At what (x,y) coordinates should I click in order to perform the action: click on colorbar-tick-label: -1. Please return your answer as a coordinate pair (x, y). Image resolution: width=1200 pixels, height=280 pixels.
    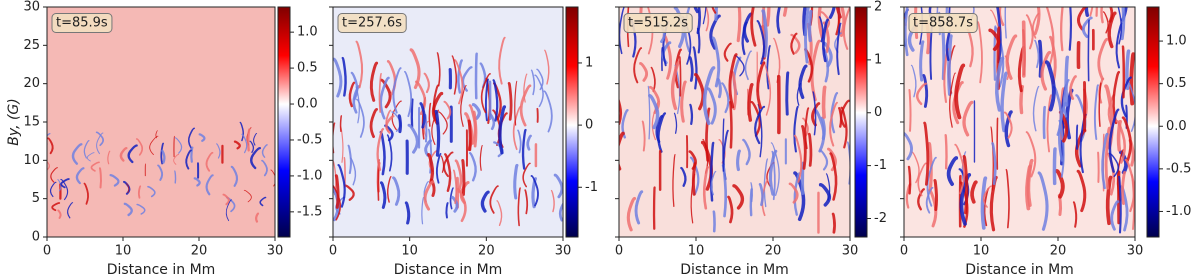
    Looking at the image, I should click on (591, 187).